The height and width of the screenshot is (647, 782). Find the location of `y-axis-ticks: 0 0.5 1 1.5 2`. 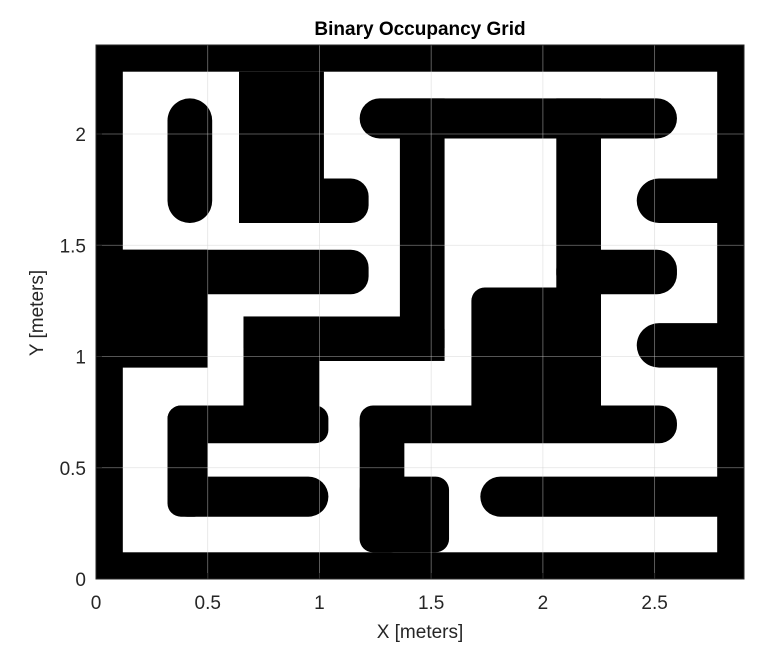

y-axis-ticks: 0 0.5 1 1.5 2 is located at coordinates (81, 358).